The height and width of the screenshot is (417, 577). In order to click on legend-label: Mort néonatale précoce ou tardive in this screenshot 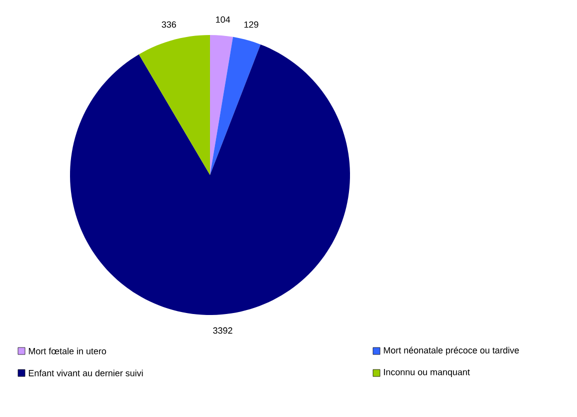, I will do `click(451, 351)`.